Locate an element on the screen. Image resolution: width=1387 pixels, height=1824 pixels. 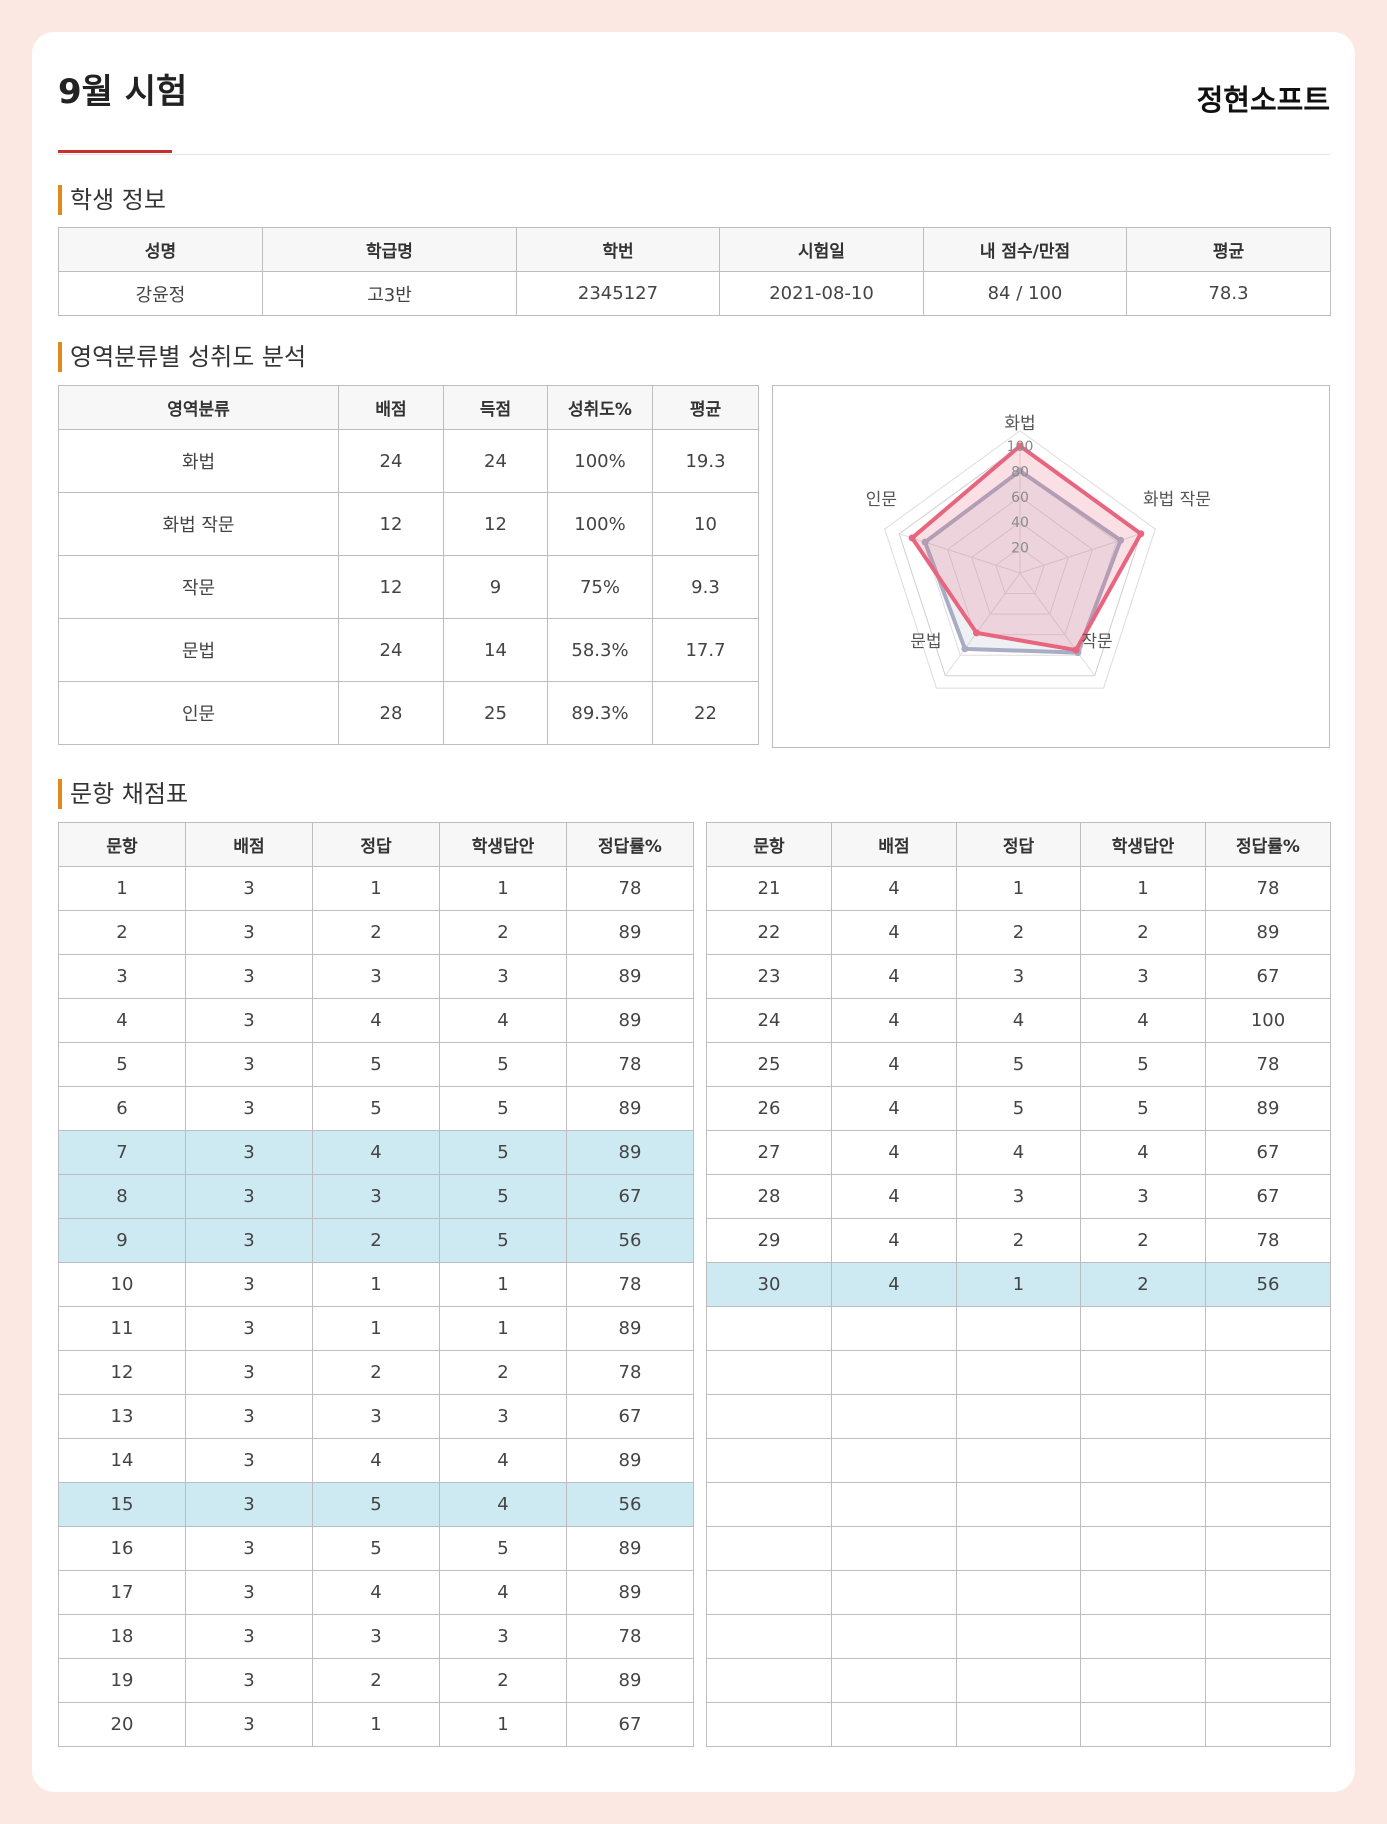
column-header: 학번 is located at coordinates (618, 249).